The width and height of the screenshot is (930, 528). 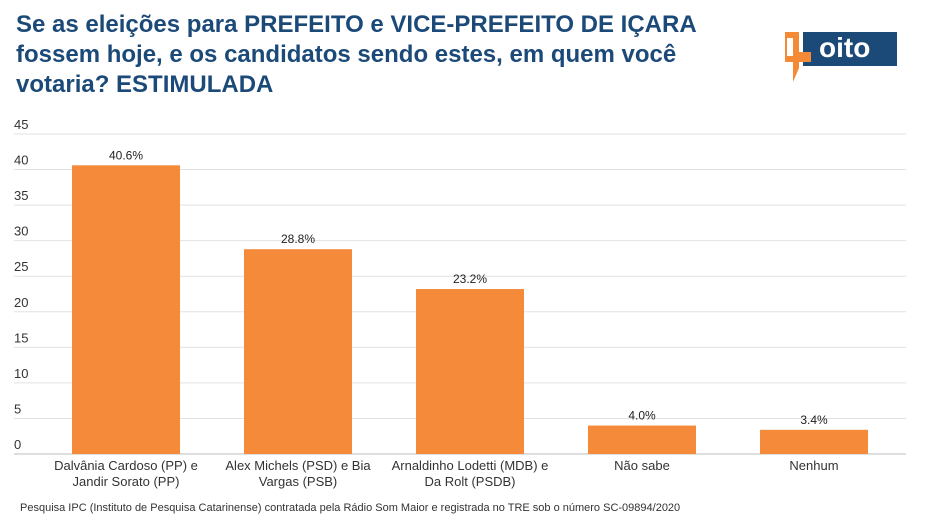 What do you see at coordinates (642, 416) in the screenshot?
I see `data-label: 4.0%` at bounding box center [642, 416].